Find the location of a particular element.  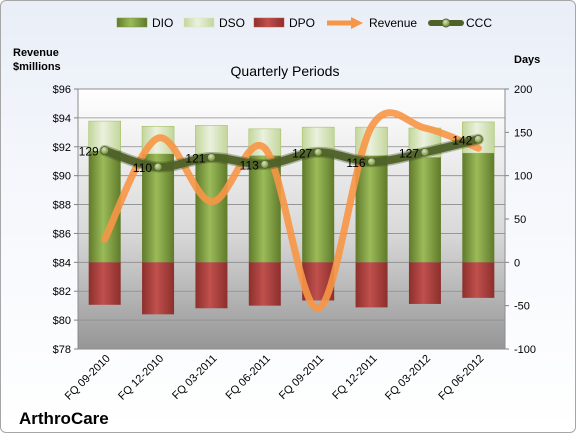

data-labels: 129 110 121 113 127 116 127 142 is located at coordinates (276, 154).